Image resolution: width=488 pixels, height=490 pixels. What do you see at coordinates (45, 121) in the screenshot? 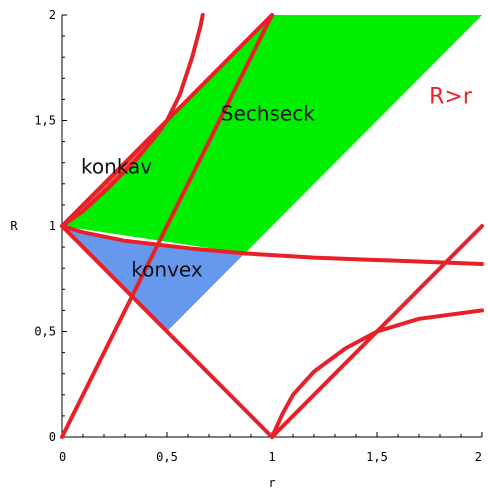
I see `y-tick-label: 1,5` at bounding box center [45, 121].